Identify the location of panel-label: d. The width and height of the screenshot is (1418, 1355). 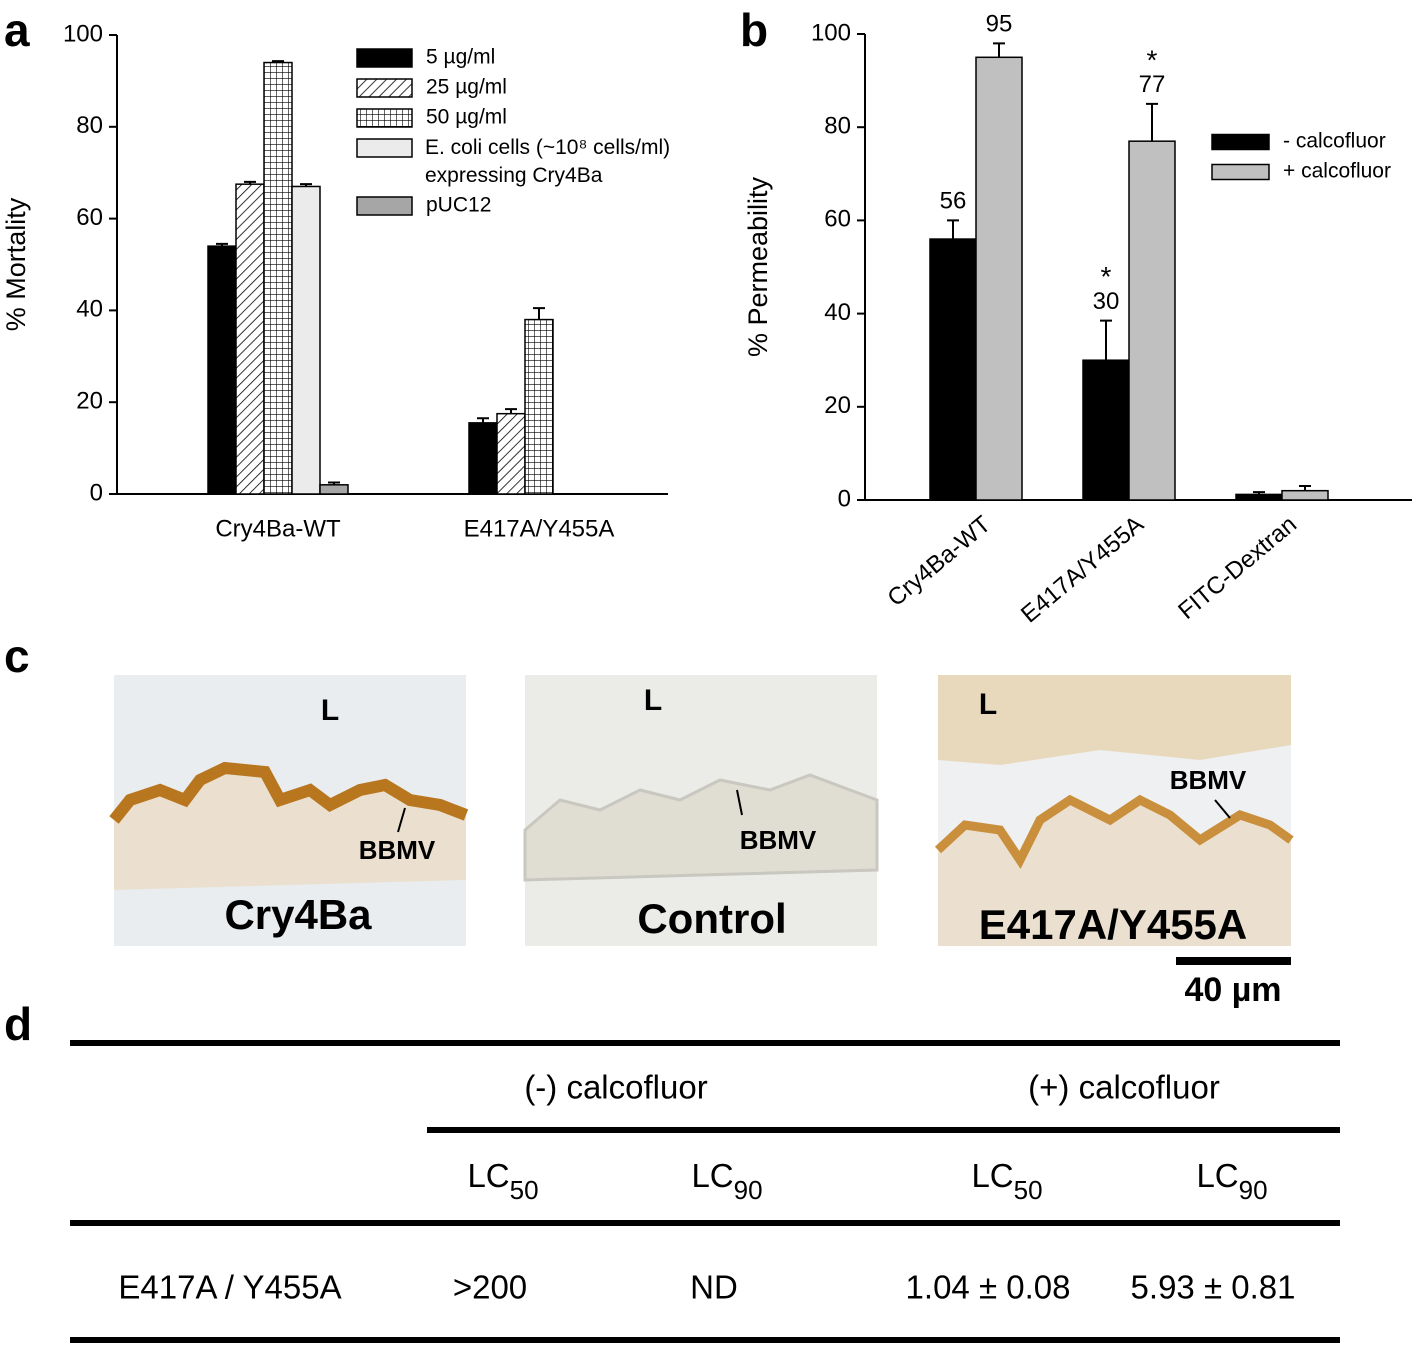
(18, 1024).